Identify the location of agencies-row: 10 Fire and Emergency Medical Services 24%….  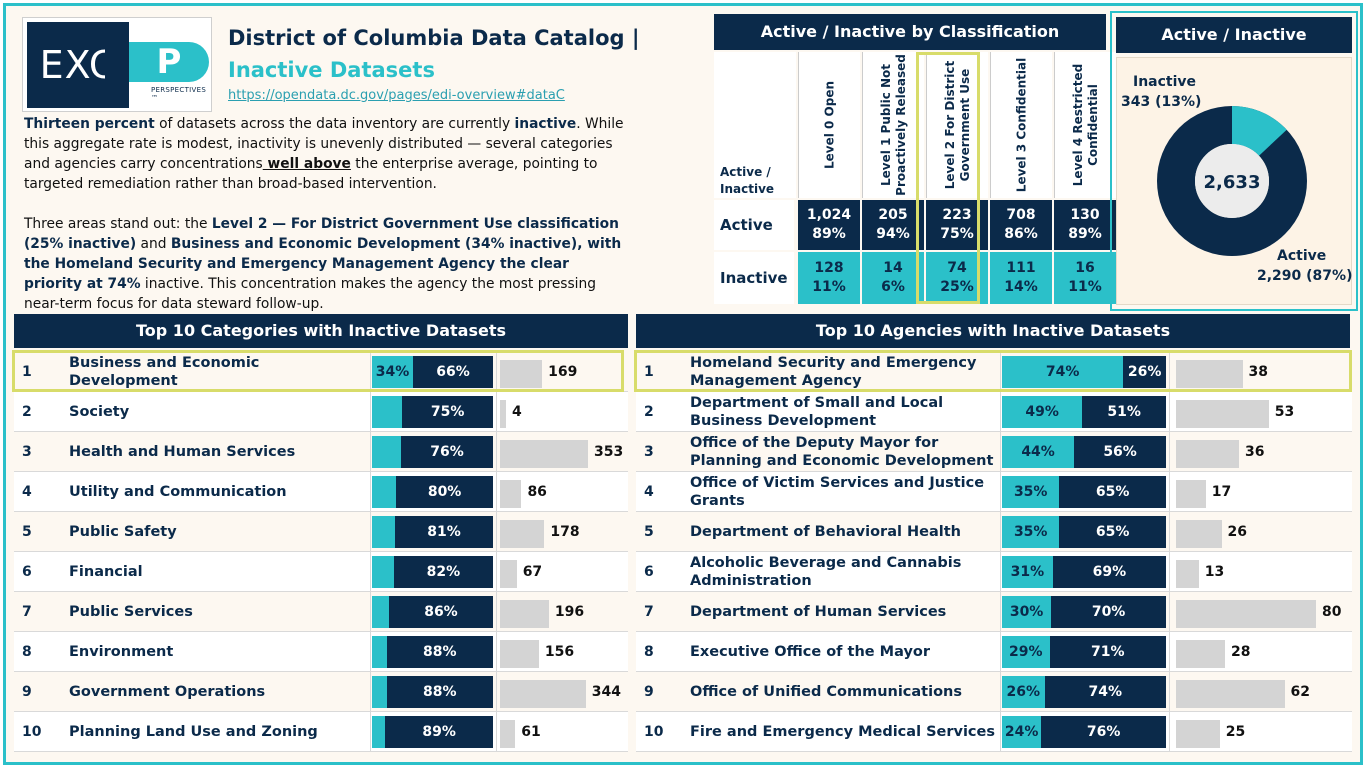
(994, 732).